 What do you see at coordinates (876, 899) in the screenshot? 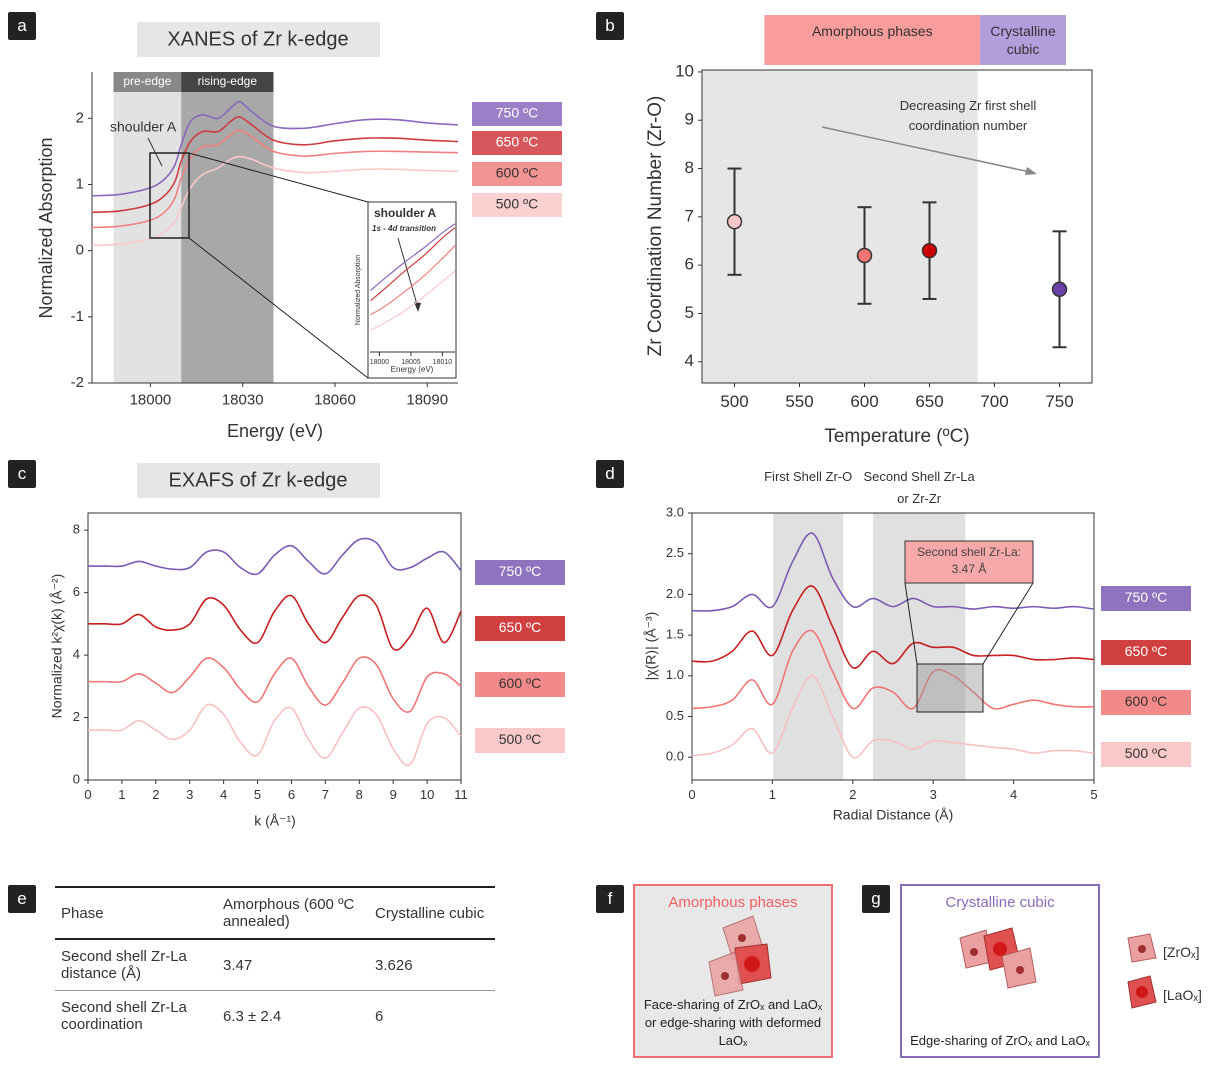
I see `panel-label: g` at bounding box center [876, 899].